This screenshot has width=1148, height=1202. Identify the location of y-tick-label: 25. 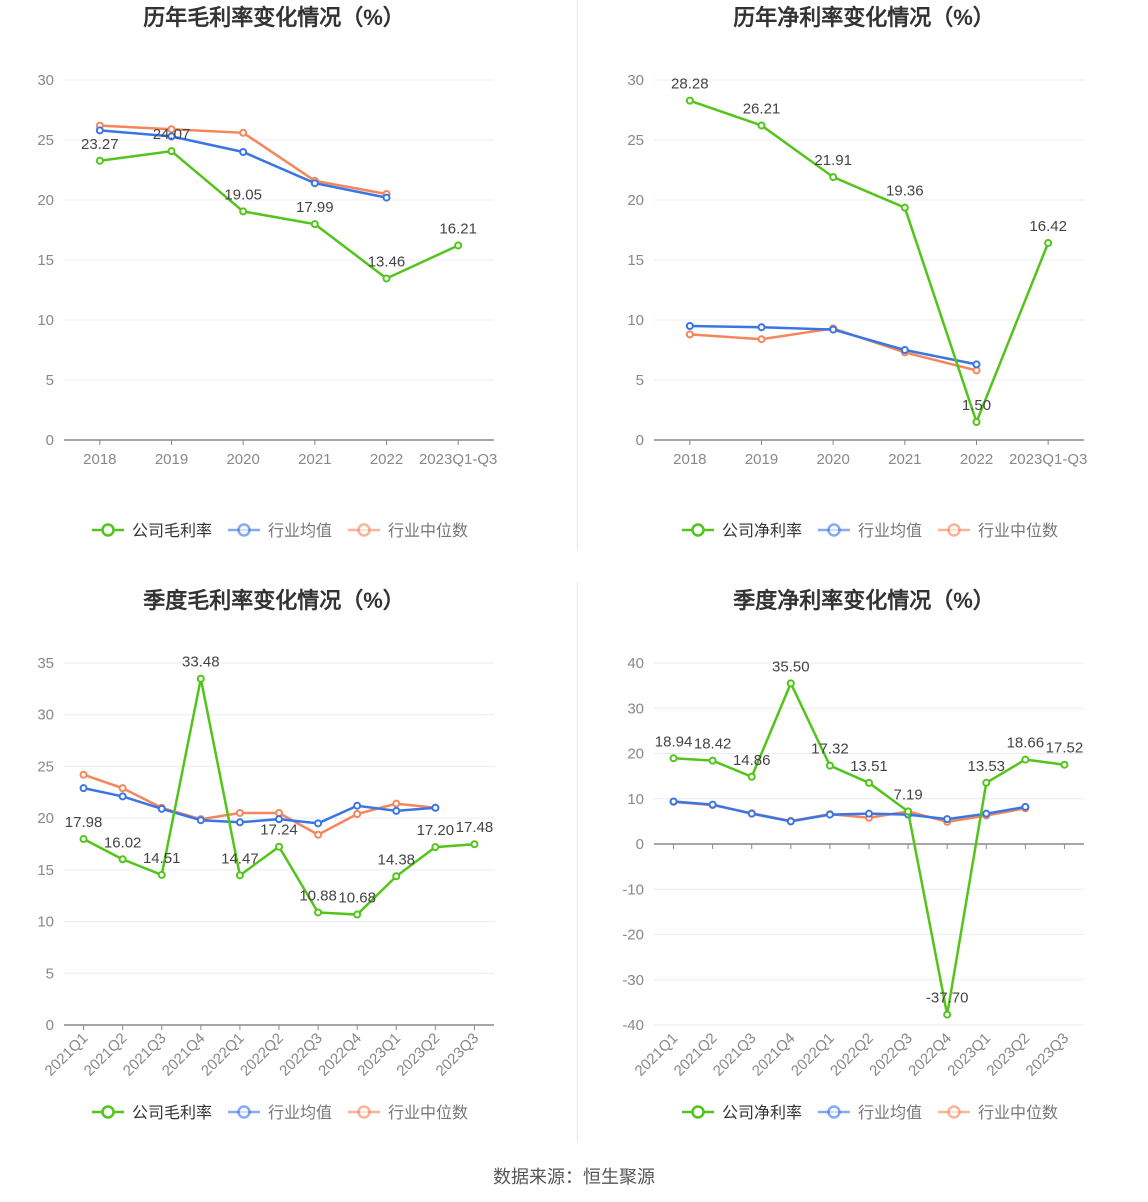
(45, 140).